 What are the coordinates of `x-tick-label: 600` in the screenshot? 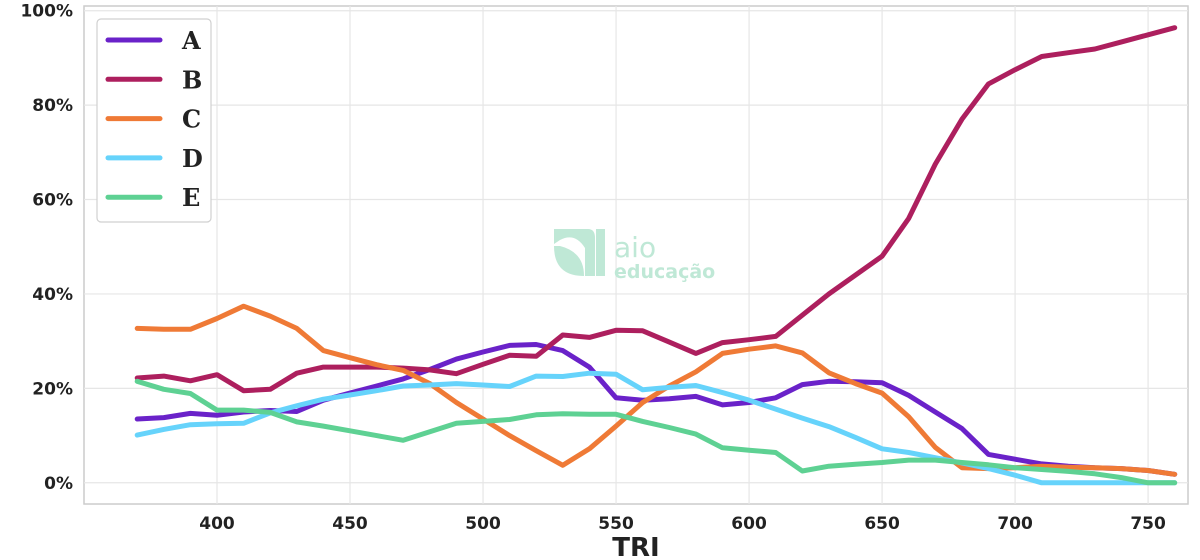 It's located at (749, 524).